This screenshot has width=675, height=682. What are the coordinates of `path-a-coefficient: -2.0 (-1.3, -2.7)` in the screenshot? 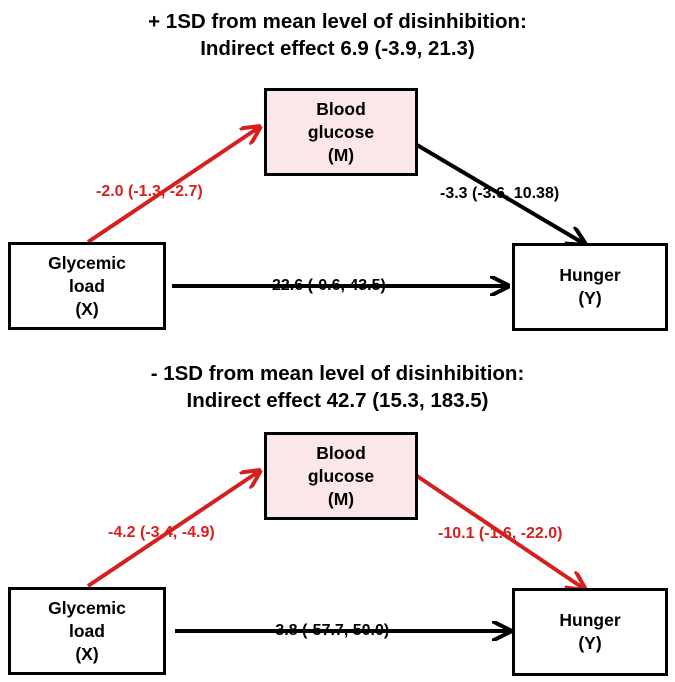 It's located at (149, 191).